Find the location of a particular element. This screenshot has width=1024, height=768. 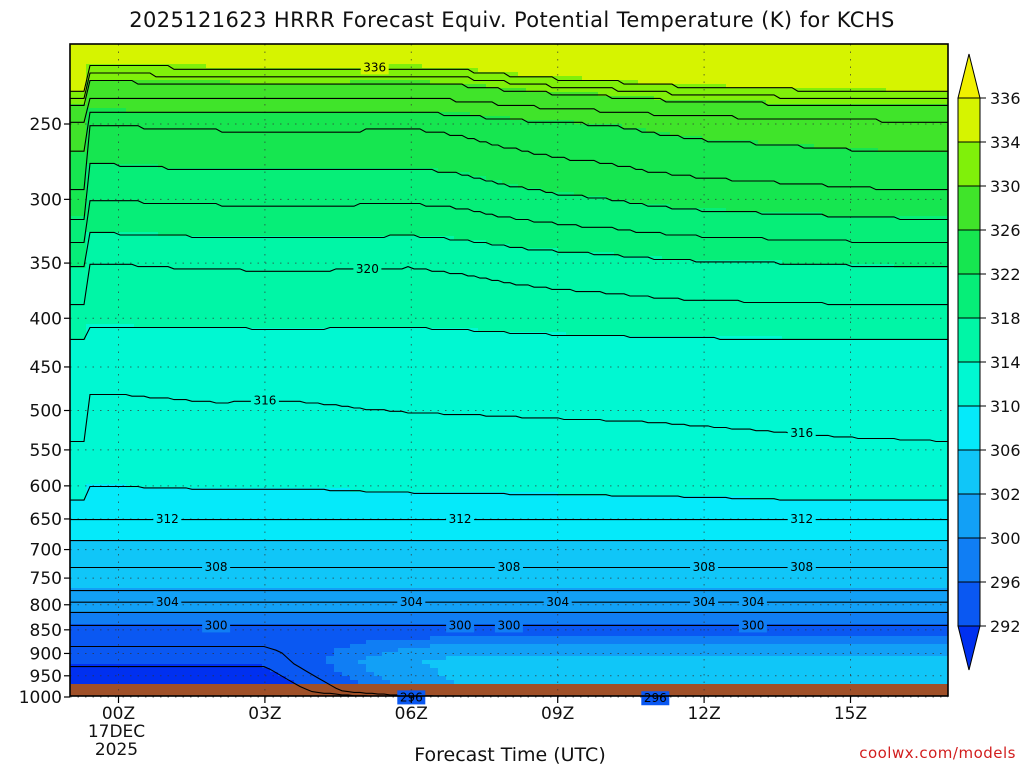

x-tick-label: 00Z is located at coordinates (118, 714).